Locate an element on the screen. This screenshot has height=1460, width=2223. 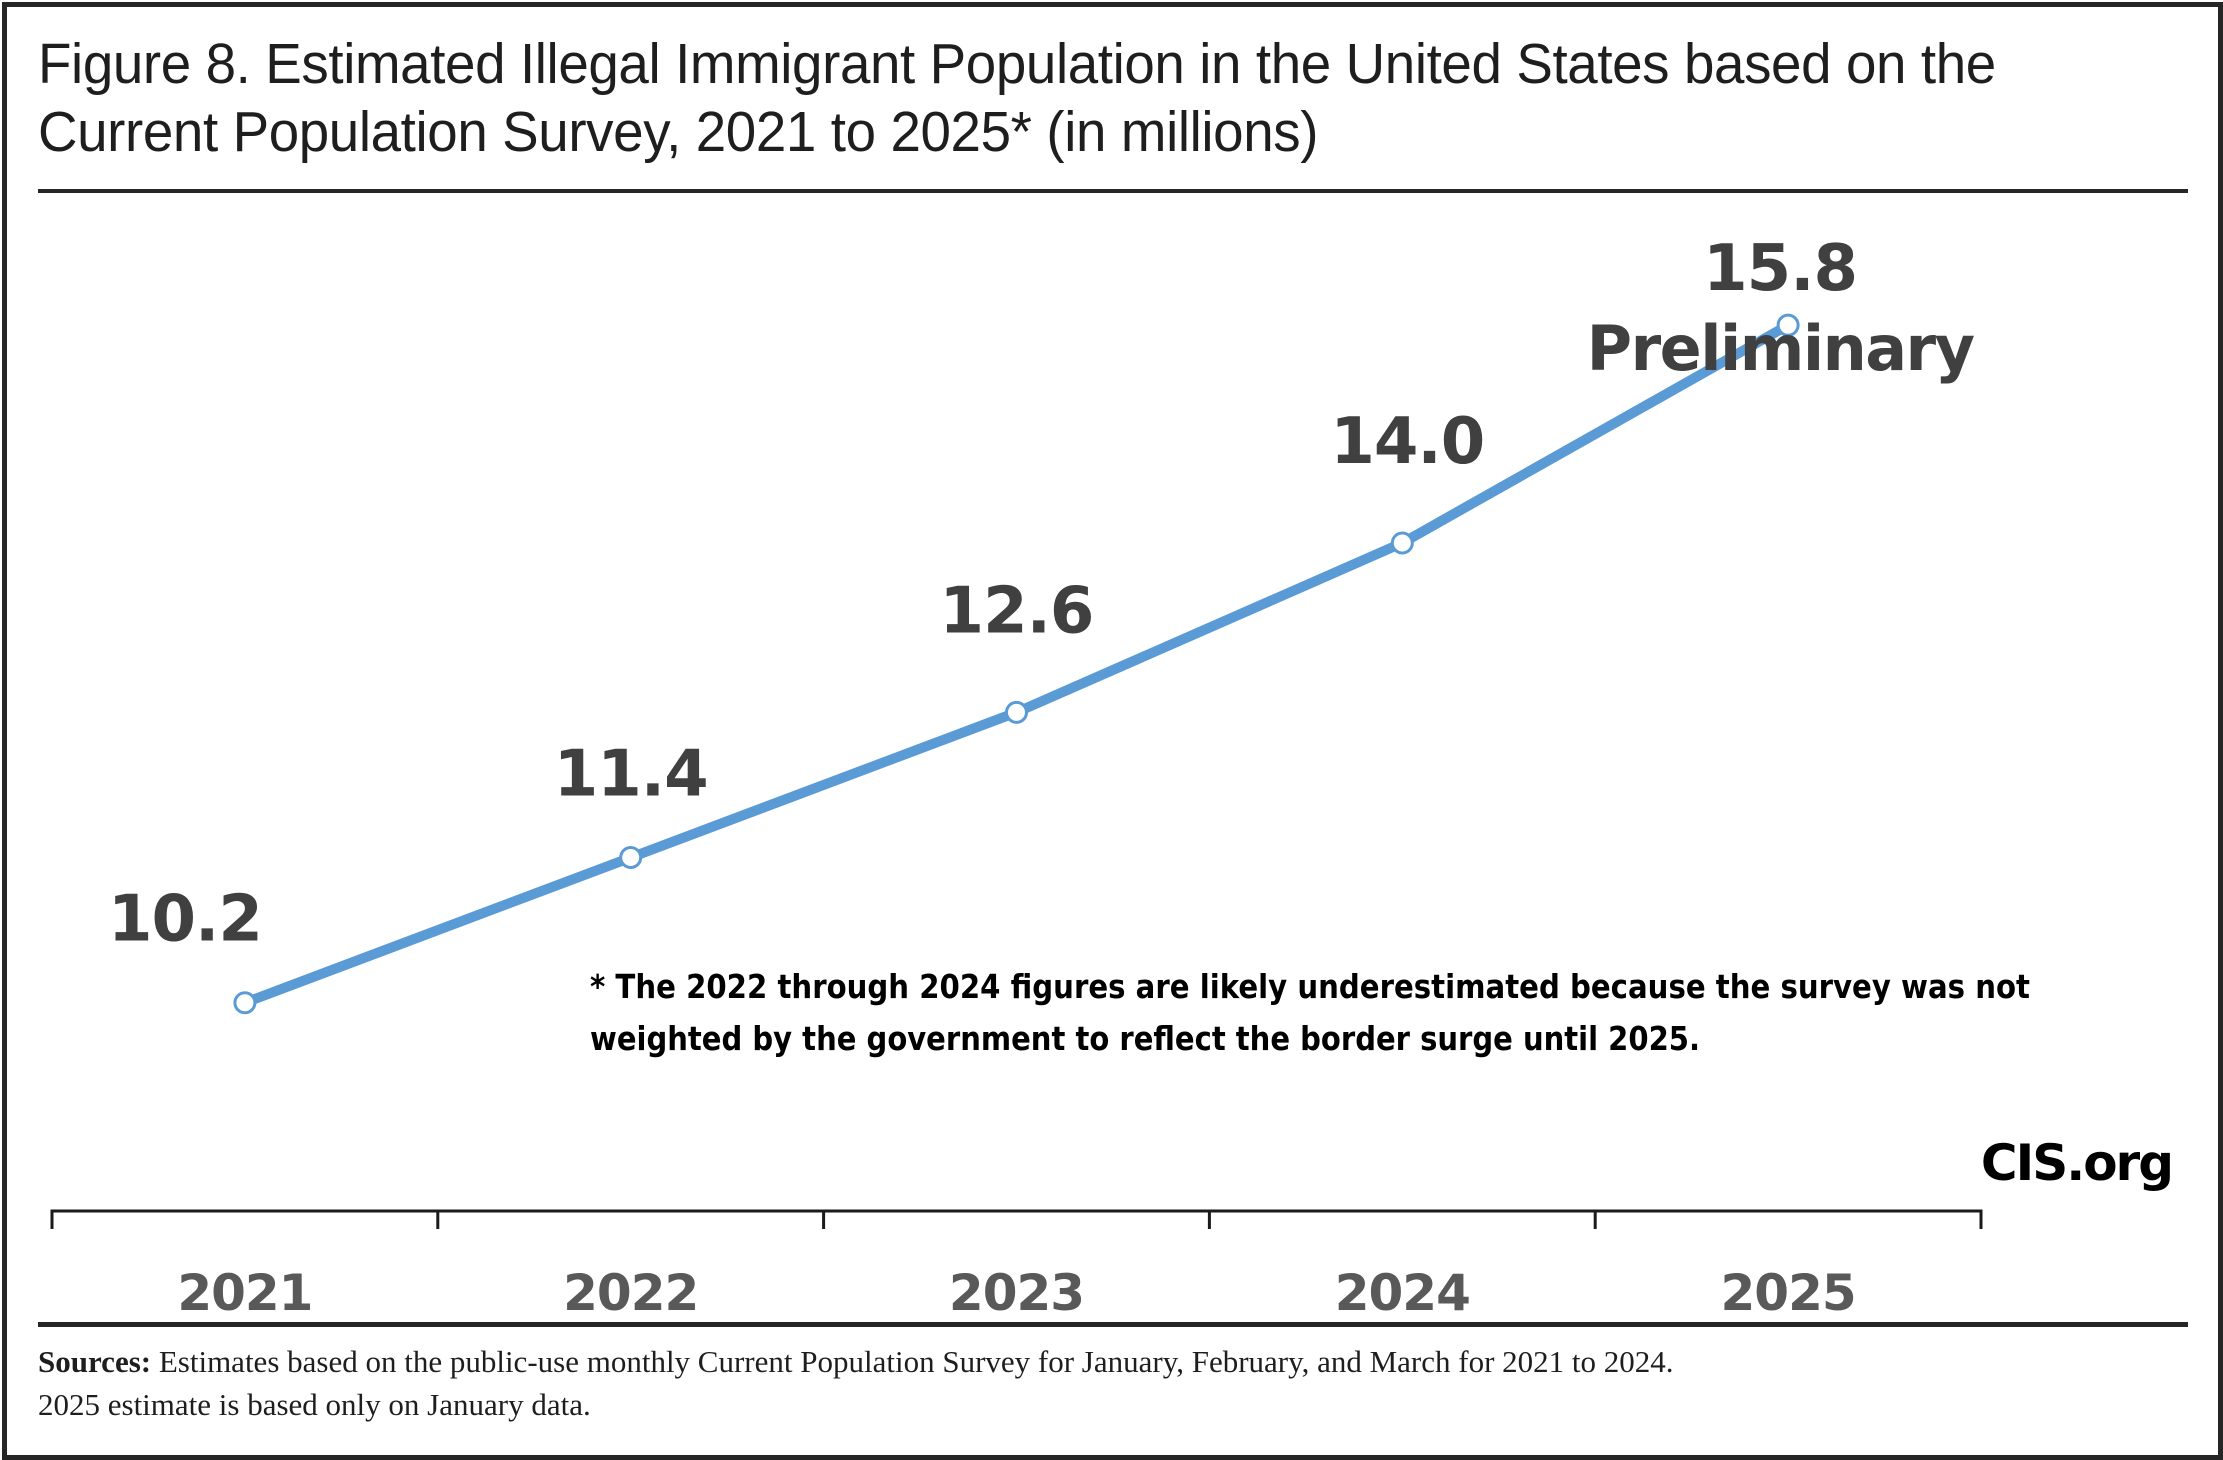
x-axis is located at coordinates (1016, 1219).